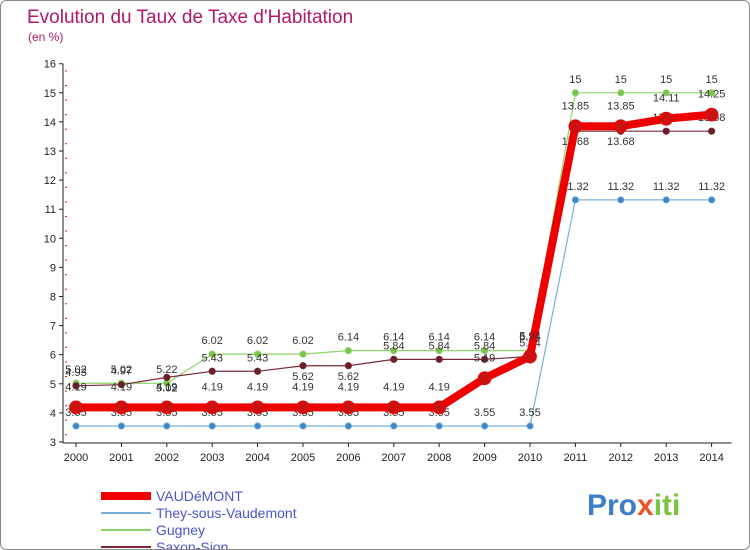  Describe the element at coordinates (50, 239) in the screenshot. I see `y-tick-label: 10` at that location.